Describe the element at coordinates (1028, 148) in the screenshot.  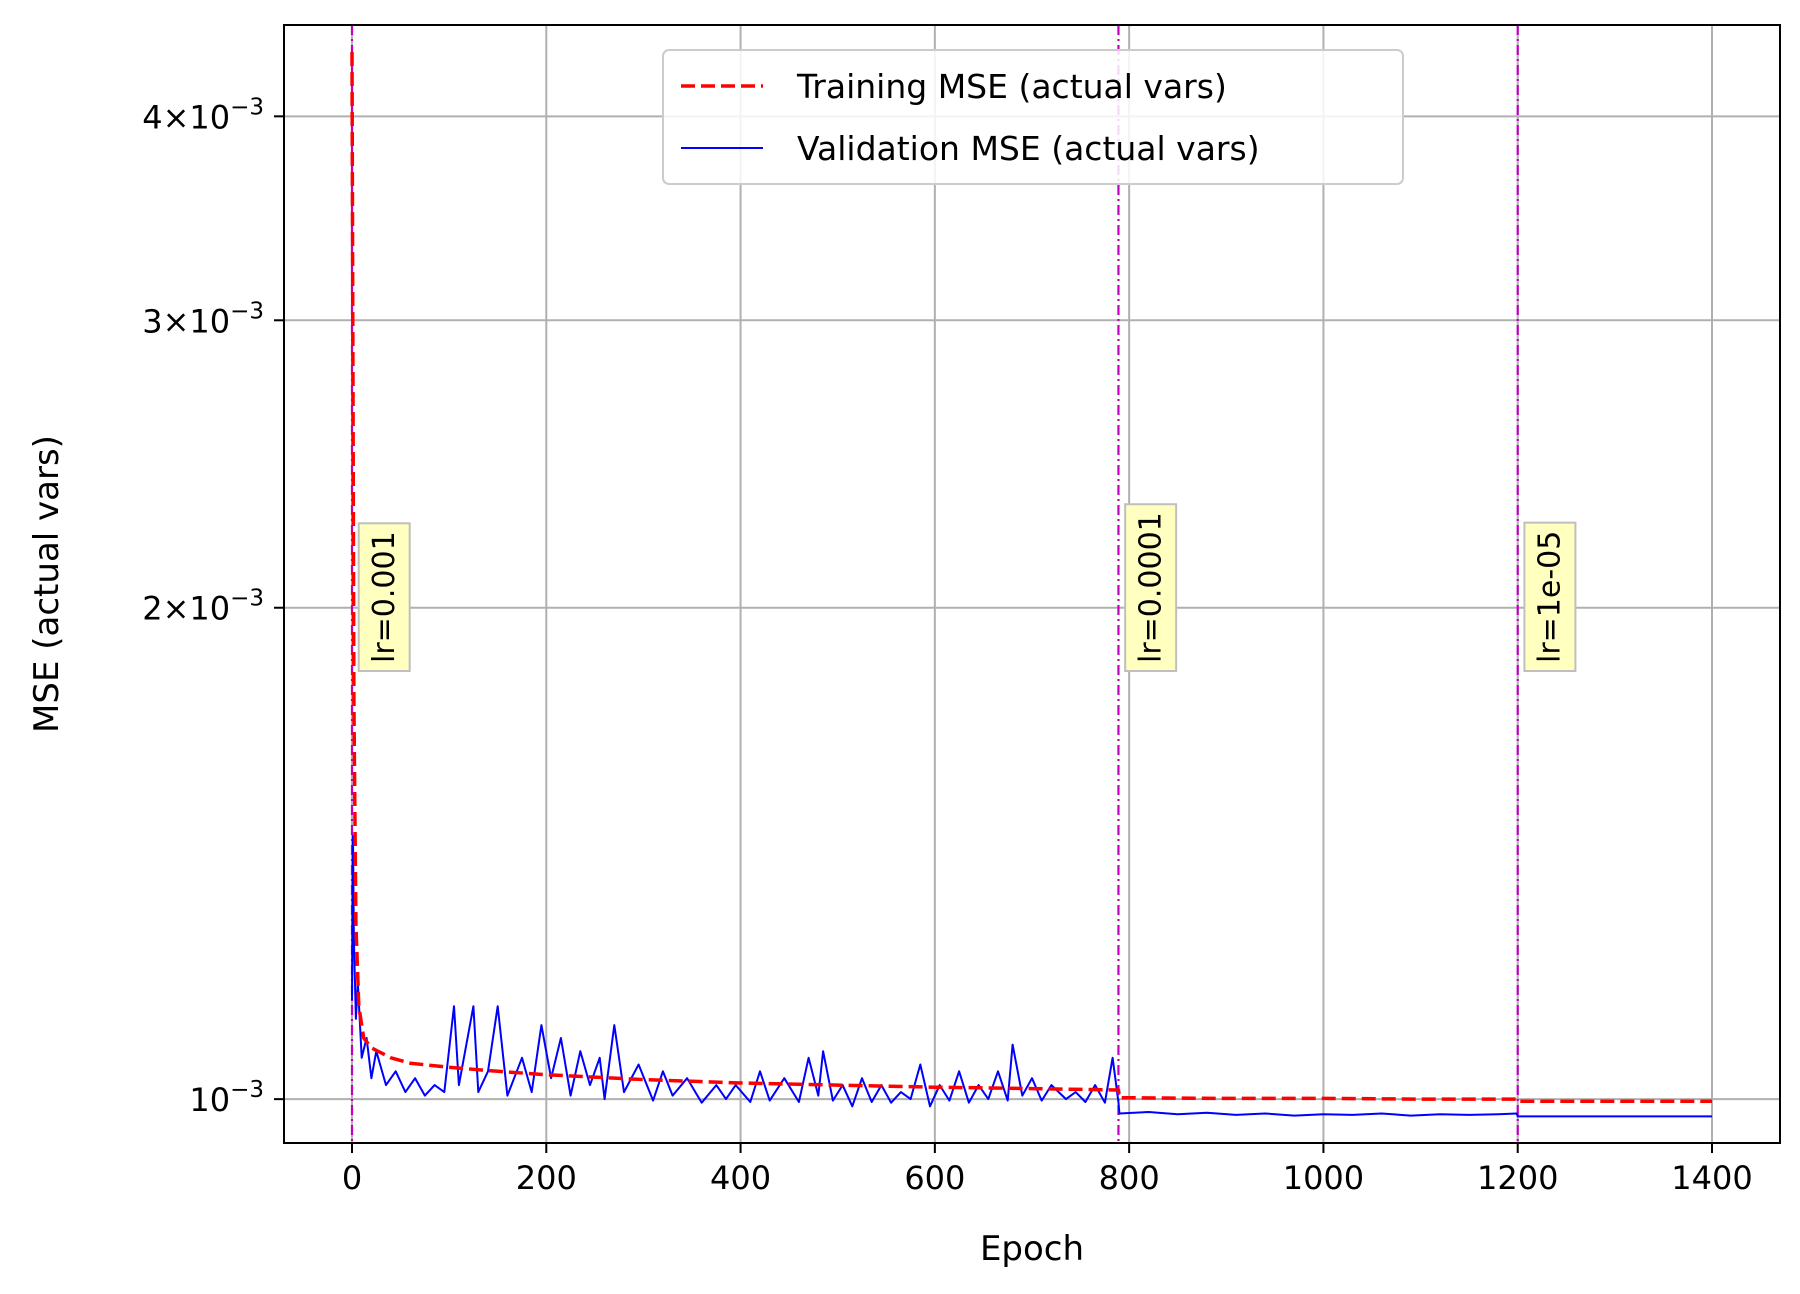
I see `legend-label-validation: Validation MSE (actual vars)` at that location.